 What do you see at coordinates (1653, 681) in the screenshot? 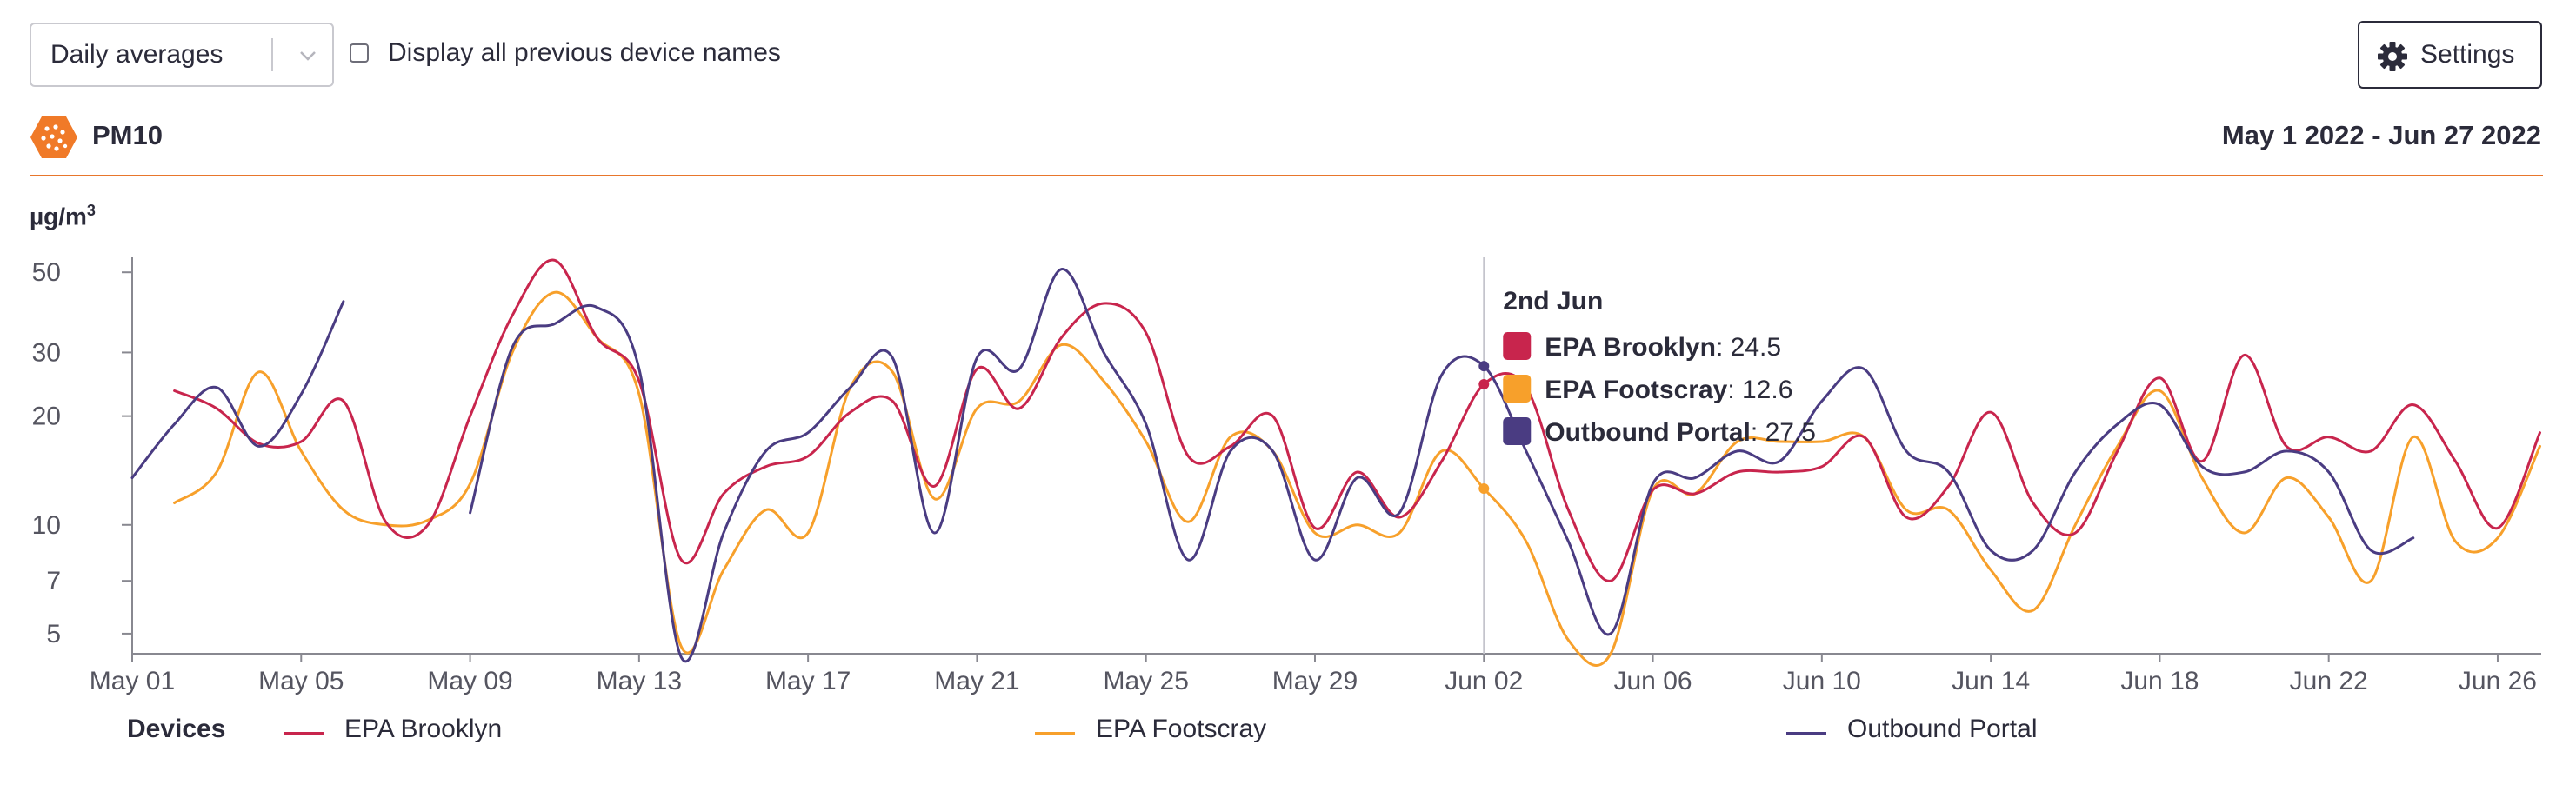
I see `x-tick-label: Jun 06` at bounding box center [1653, 681].